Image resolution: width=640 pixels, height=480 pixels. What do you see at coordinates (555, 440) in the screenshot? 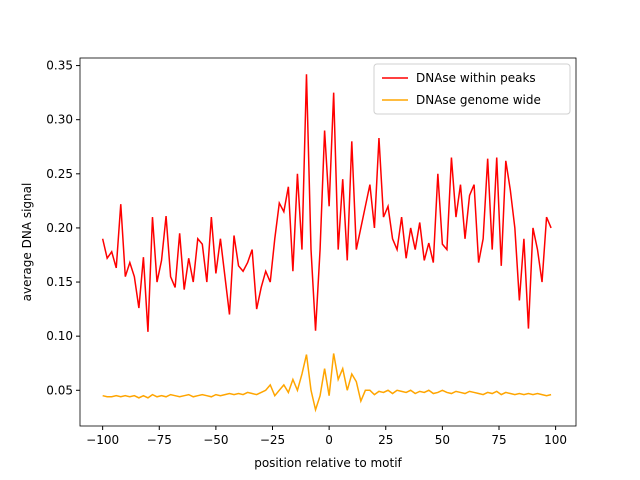
I see `x-tick-label: 100` at bounding box center [555, 440].